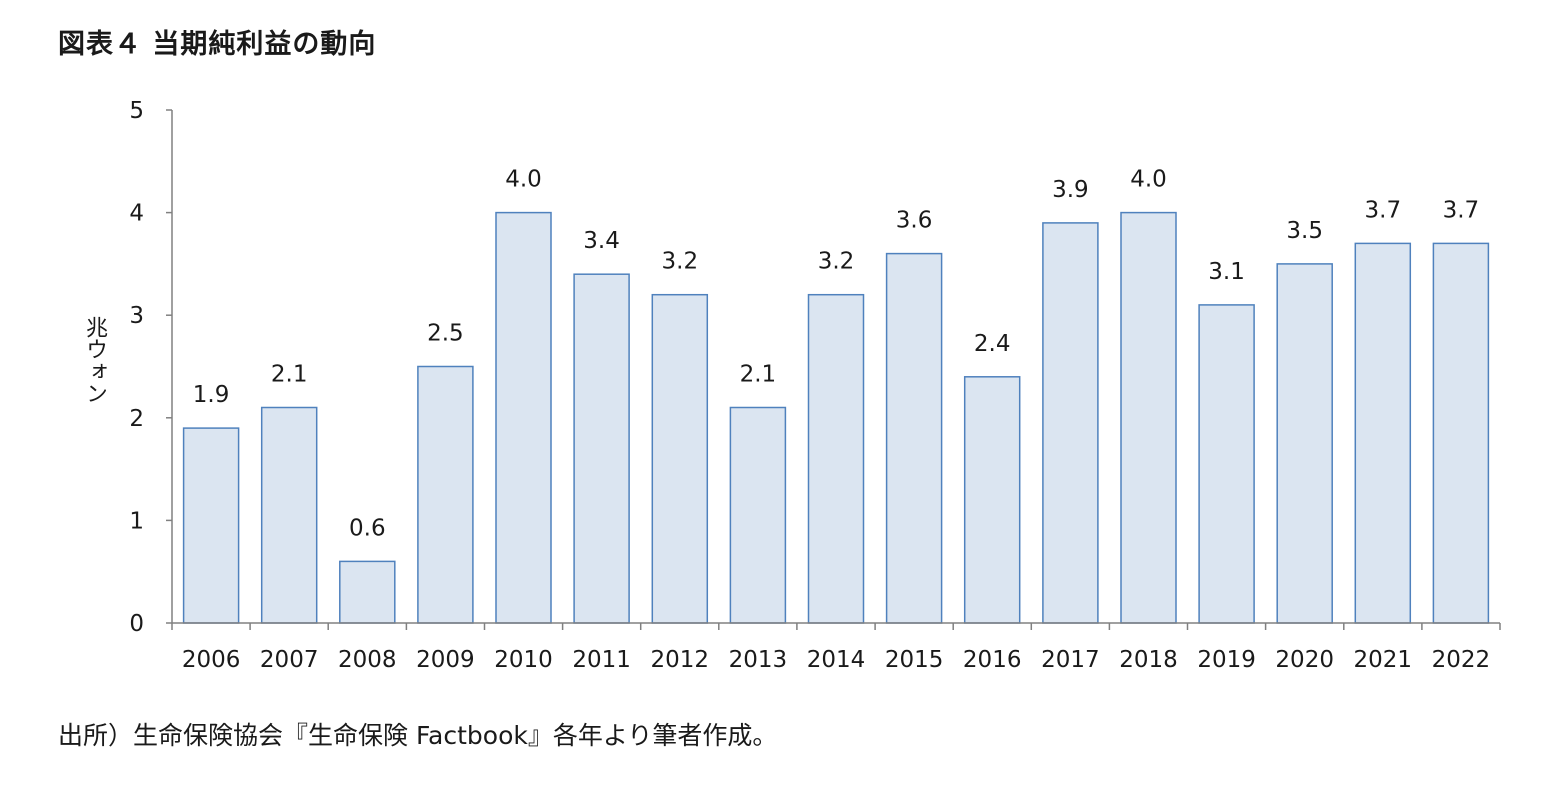 This screenshot has width=1550, height=788. Describe the element at coordinates (1070, 423) in the screenshot. I see `bar-2017` at that location.